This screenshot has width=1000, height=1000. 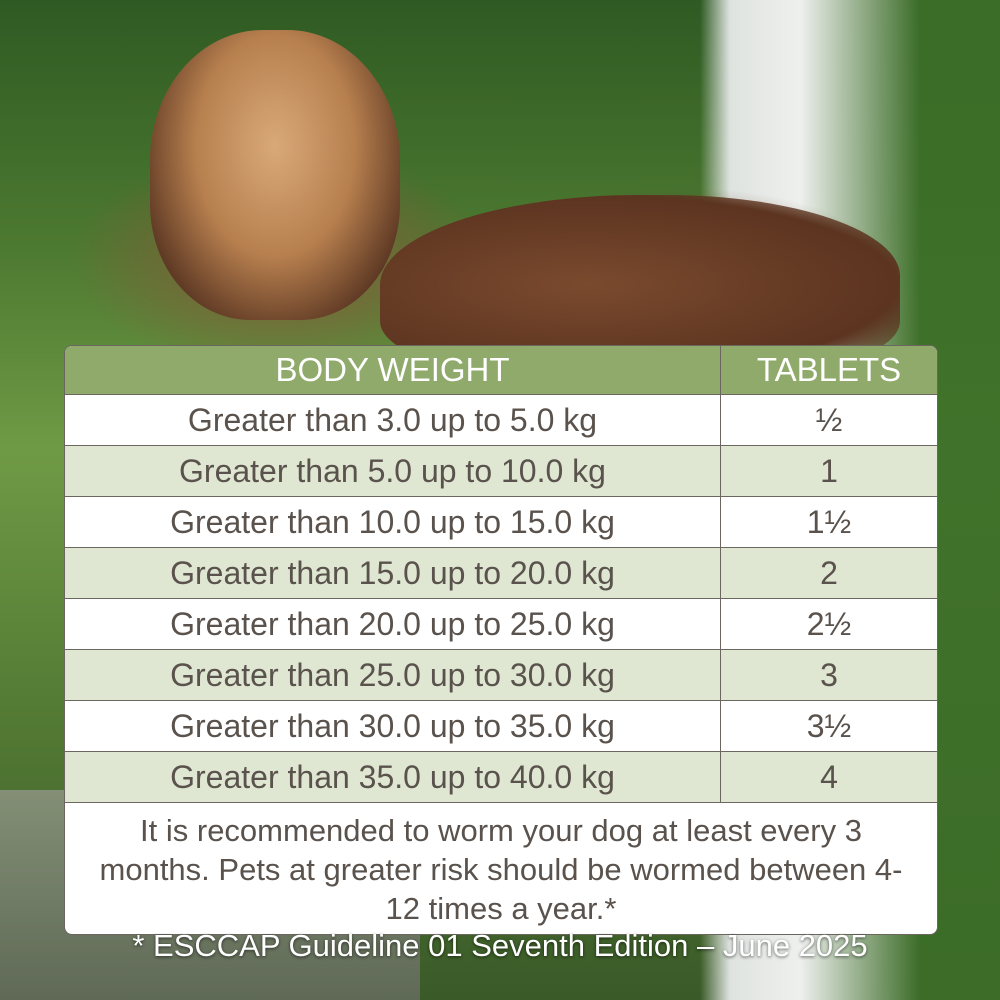 I want to click on weight-cell: Greater than 35.0 up to 40.0 kg, so click(x=393, y=777).